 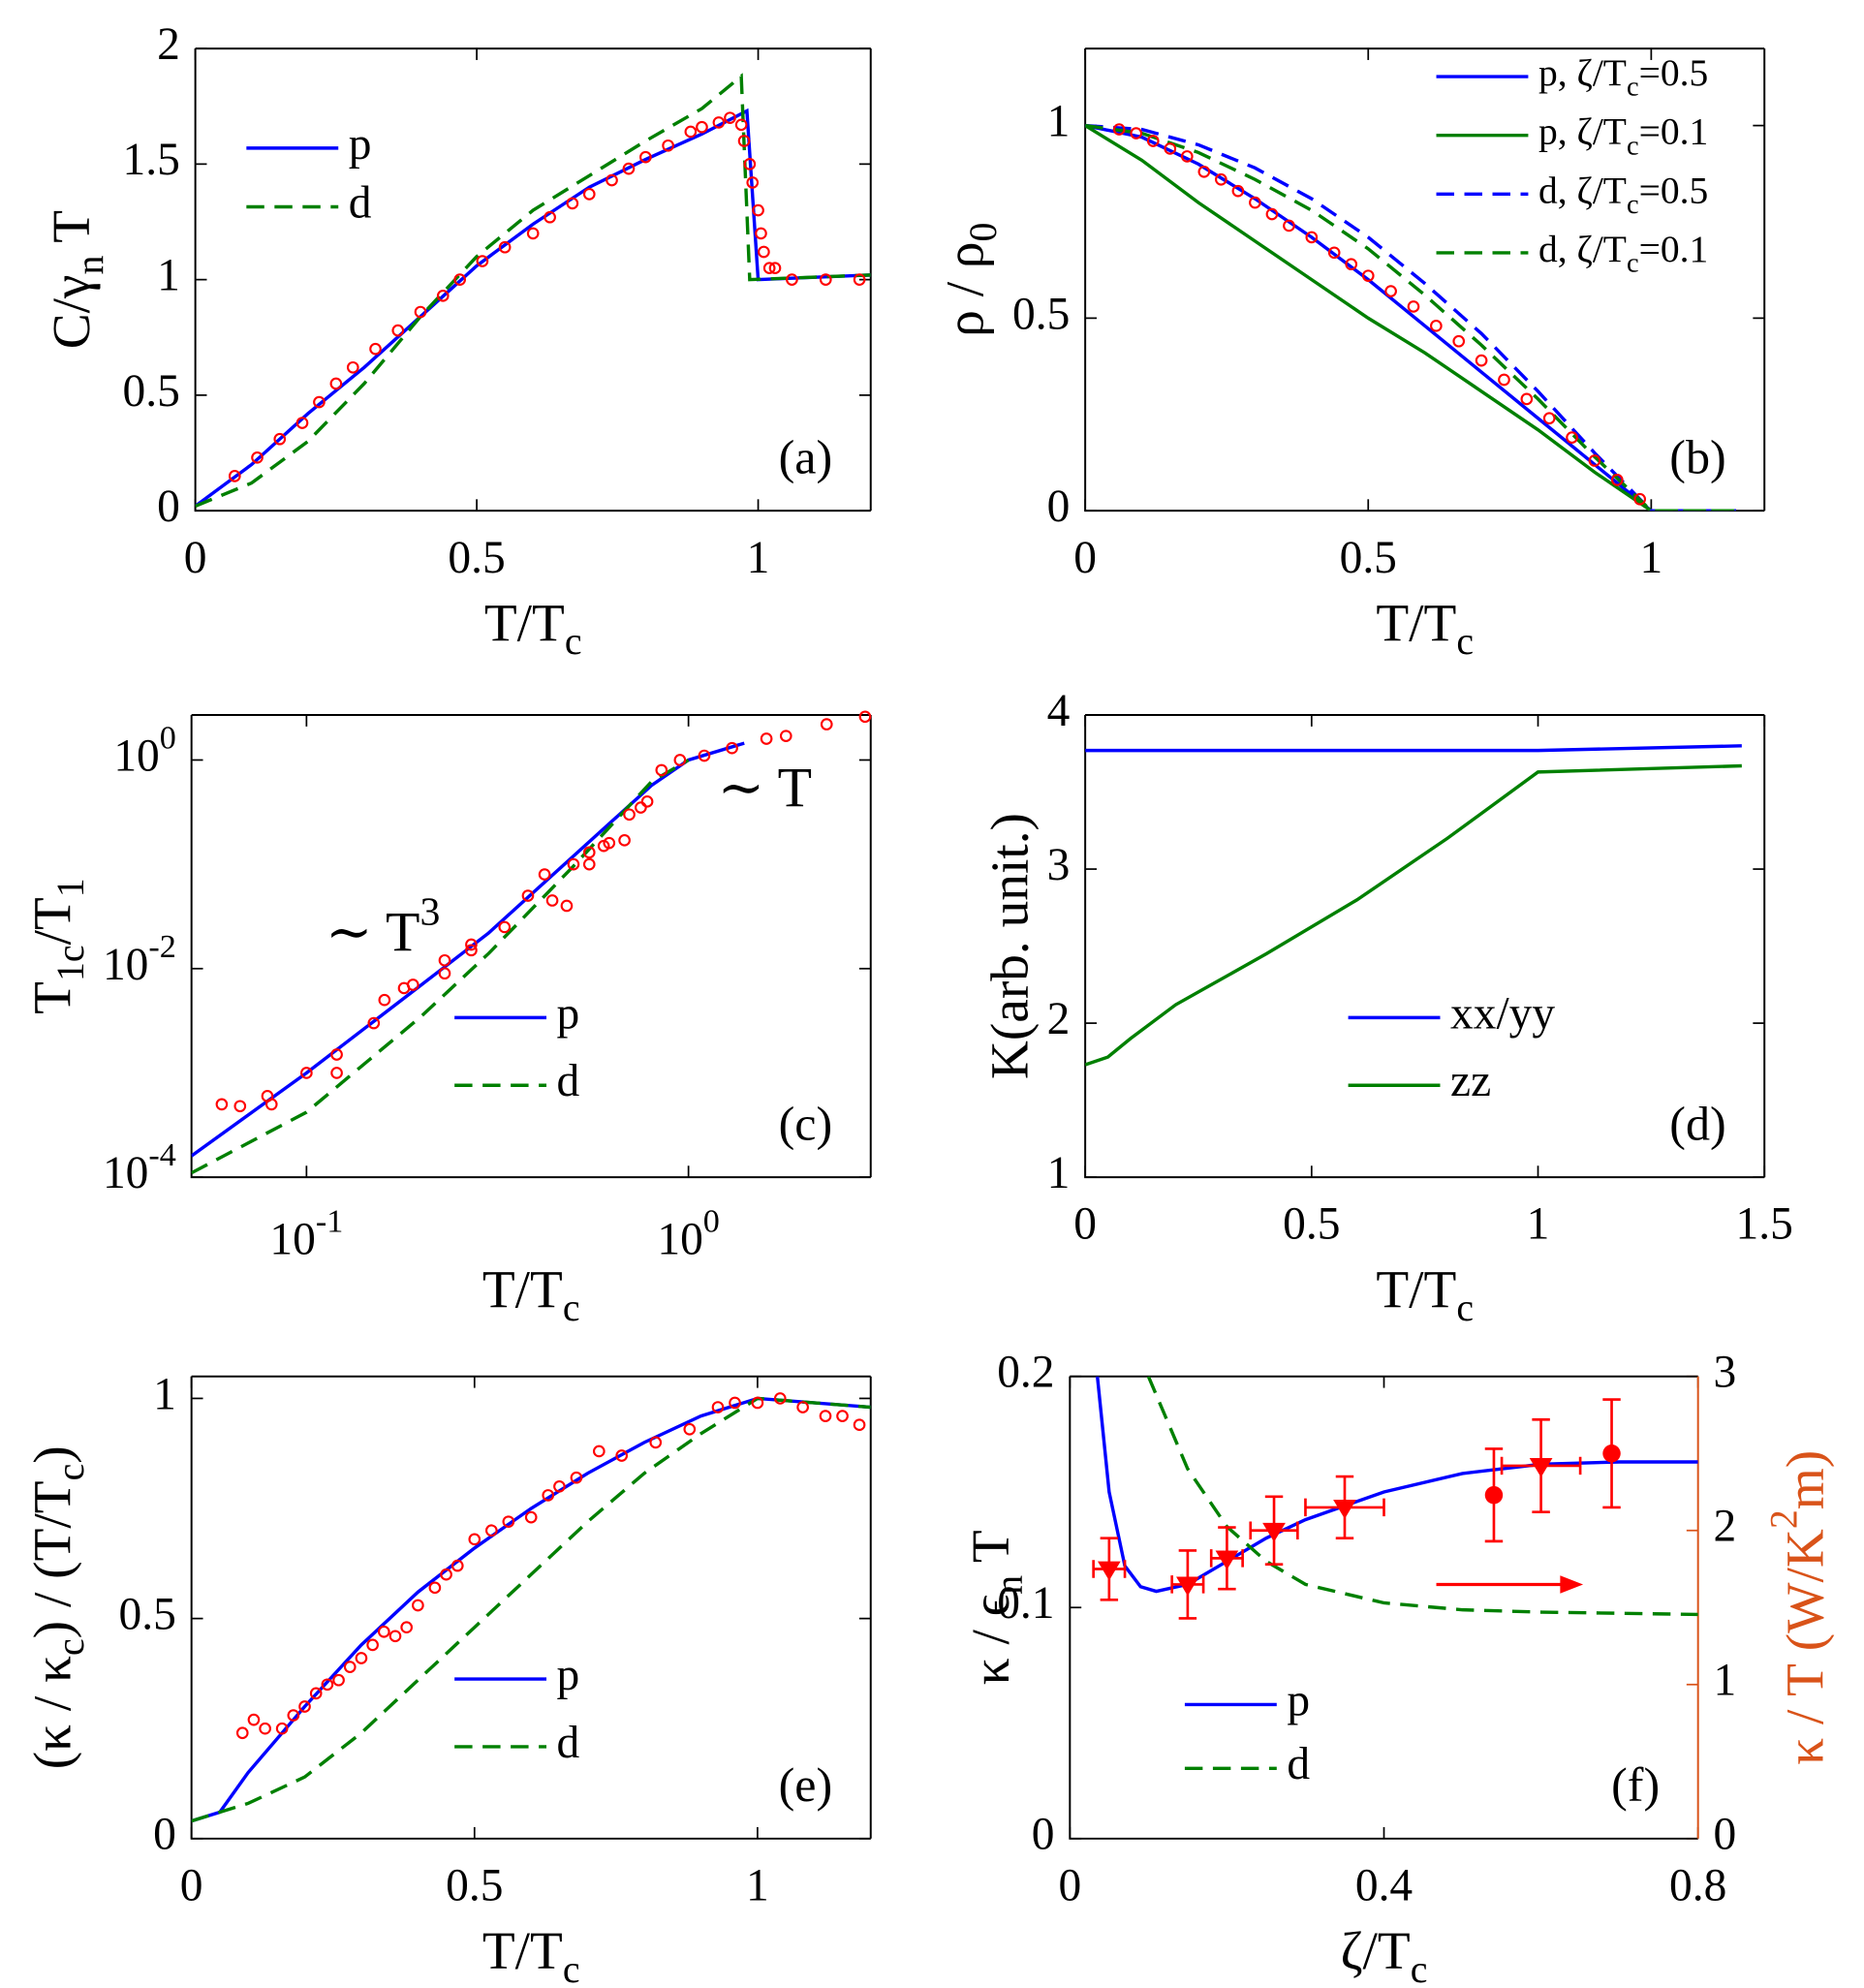 I want to click on legend-label: d, so click(x=1299, y=1764).